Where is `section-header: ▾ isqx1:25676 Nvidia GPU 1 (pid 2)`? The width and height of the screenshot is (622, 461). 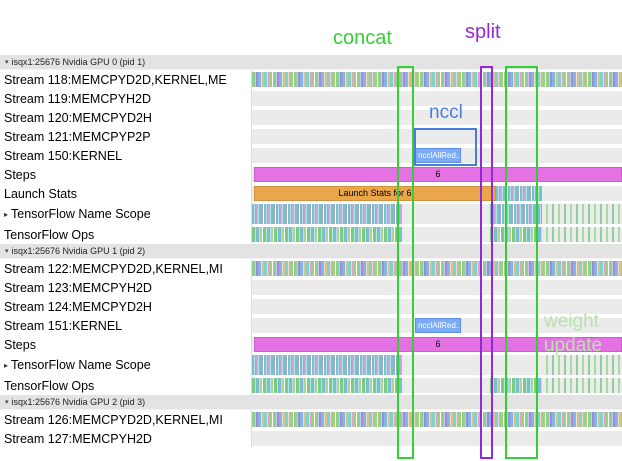 section-header: ▾ isqx1:25676 Nvidia GPU 1 (pid 2) is located at coordinates (311, 251).